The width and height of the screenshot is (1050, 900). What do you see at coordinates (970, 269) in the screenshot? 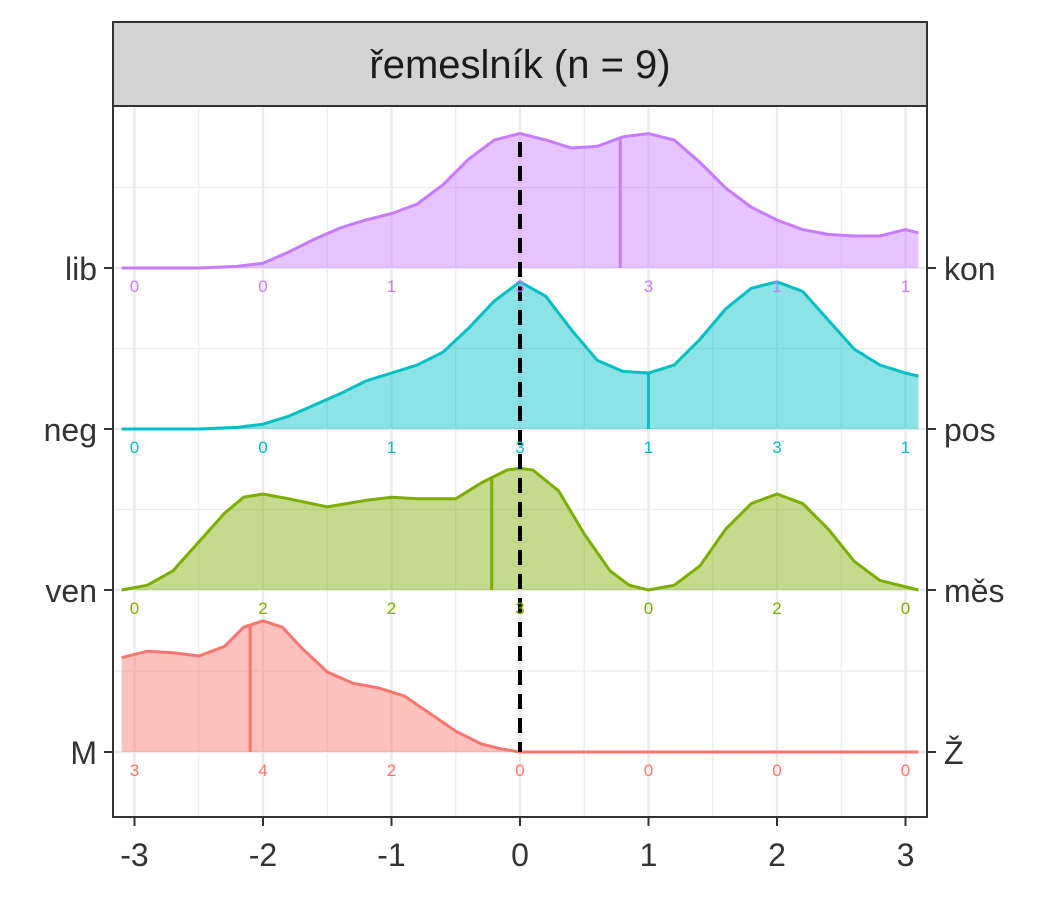
I see `y-tick-label-right: kon` at bounding box center [970, 269].